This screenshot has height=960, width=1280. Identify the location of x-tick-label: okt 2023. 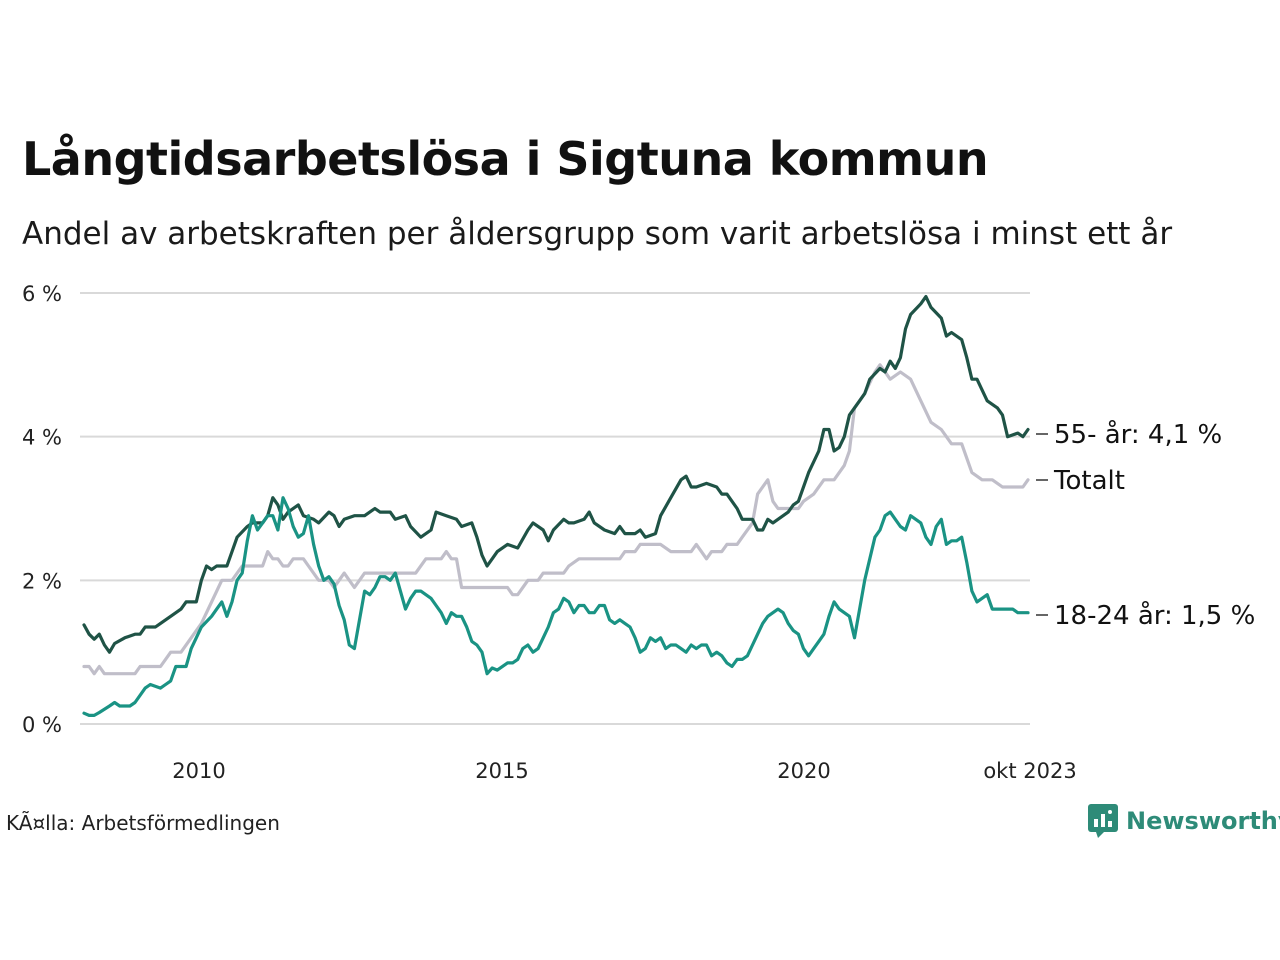
(1029, 771).